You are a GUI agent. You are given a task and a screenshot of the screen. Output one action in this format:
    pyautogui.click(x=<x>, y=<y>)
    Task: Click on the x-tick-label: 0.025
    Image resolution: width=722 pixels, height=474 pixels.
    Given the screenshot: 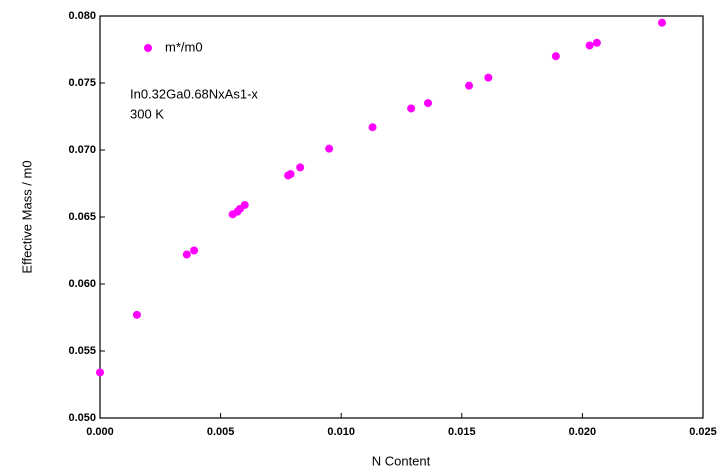 What is the action you would take?
    pyautogui.click(x=703, y=432)
    